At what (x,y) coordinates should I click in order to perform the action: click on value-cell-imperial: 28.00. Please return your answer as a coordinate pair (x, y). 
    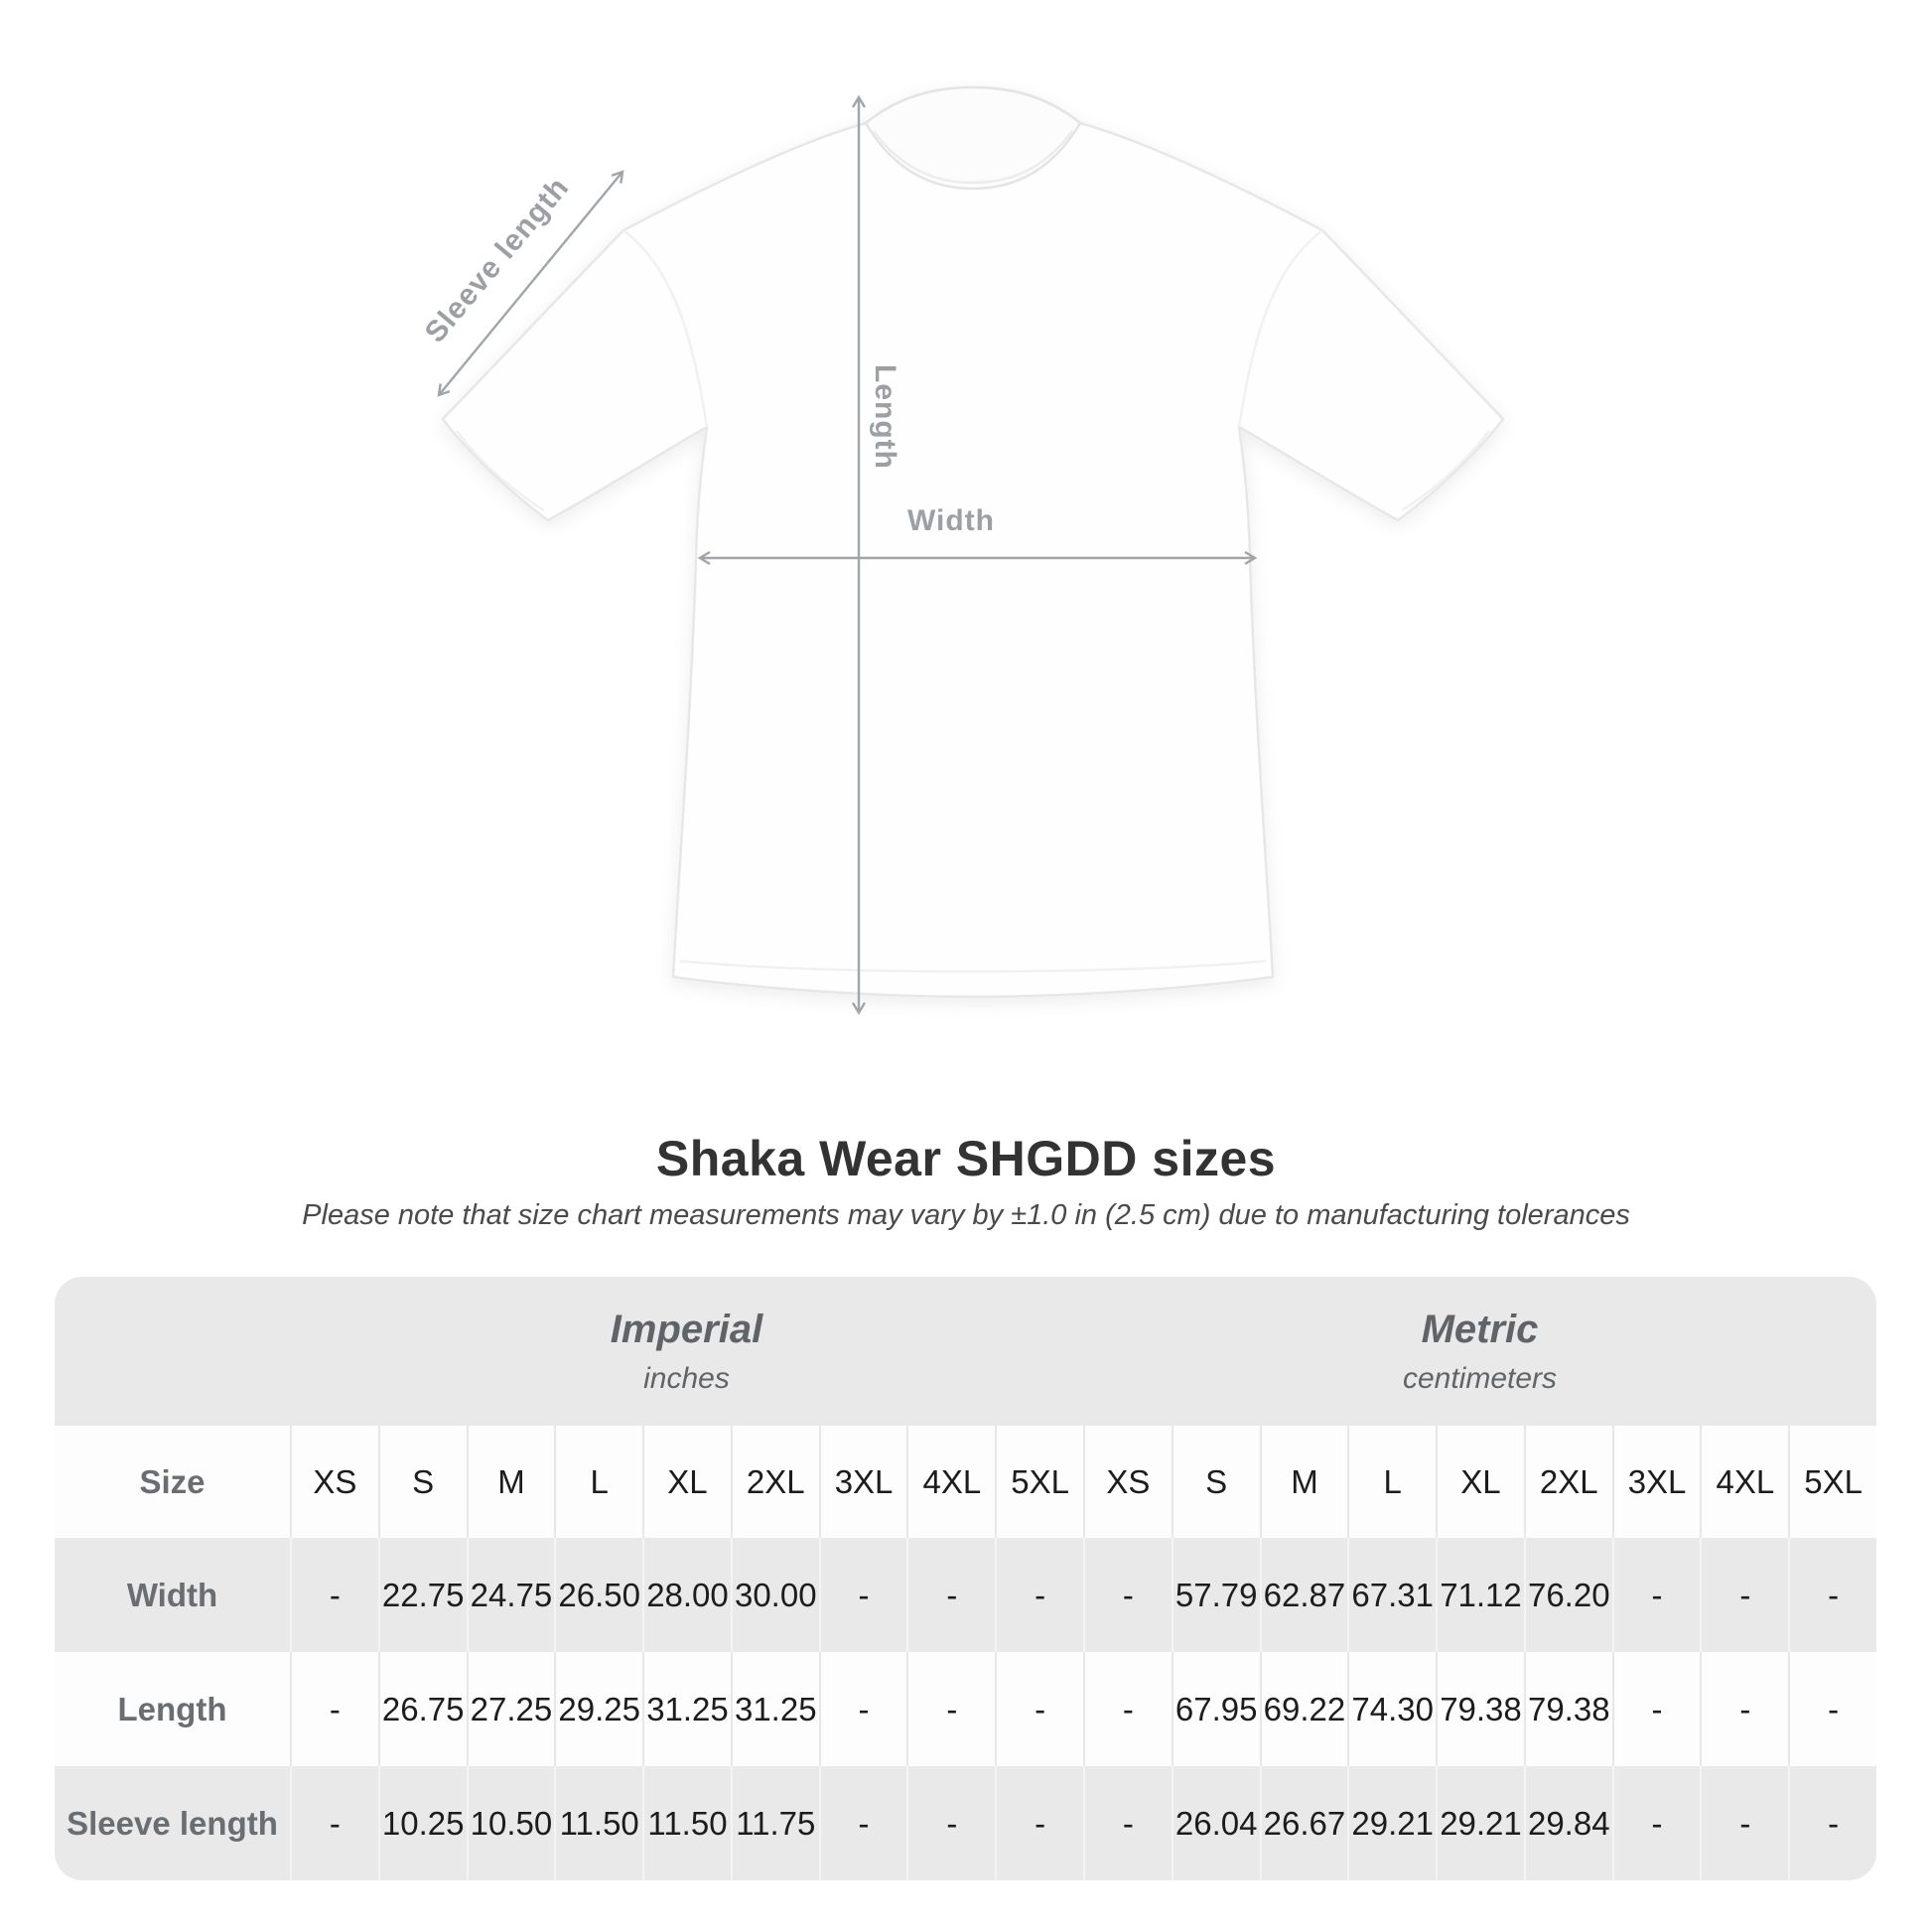
    Looking at the image, I should click on (687, 1595).